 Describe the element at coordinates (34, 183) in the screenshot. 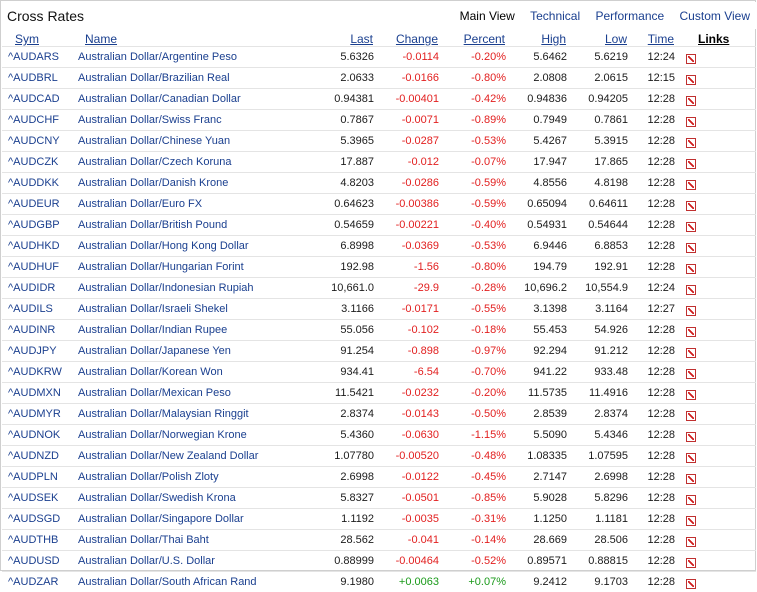

I see `symbol-link: ^AUDDKK` at that location.